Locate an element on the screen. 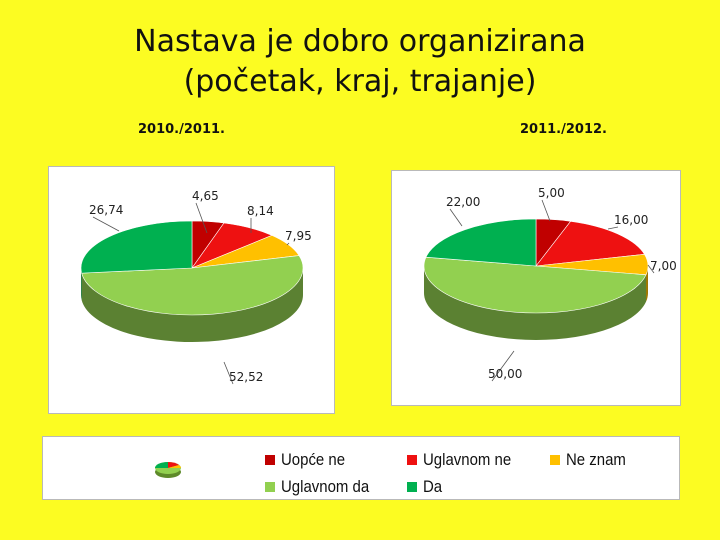 The image size is (720, 540). legend-label: Ne znam is located at coordinates (596, 459).